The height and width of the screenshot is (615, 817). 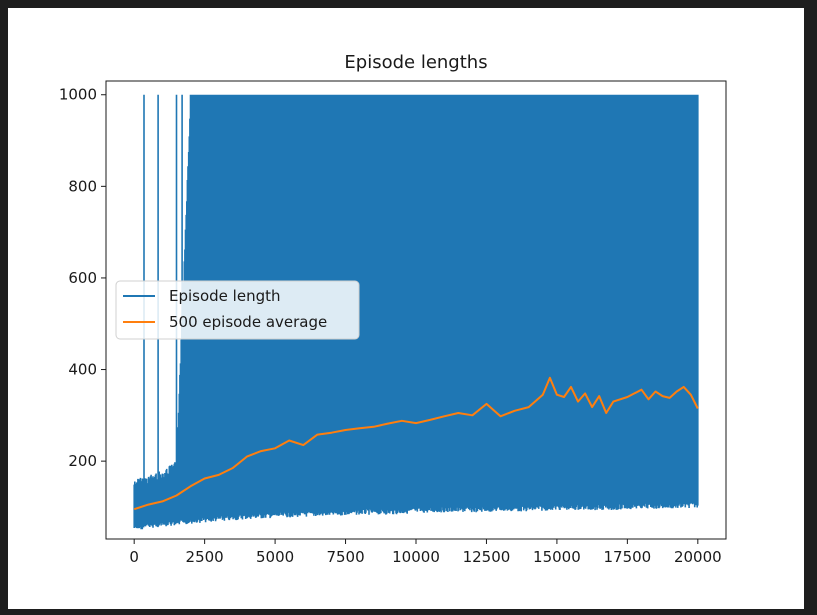 I want to click on x-tick-label: 7500, so click(x=345, y=557).